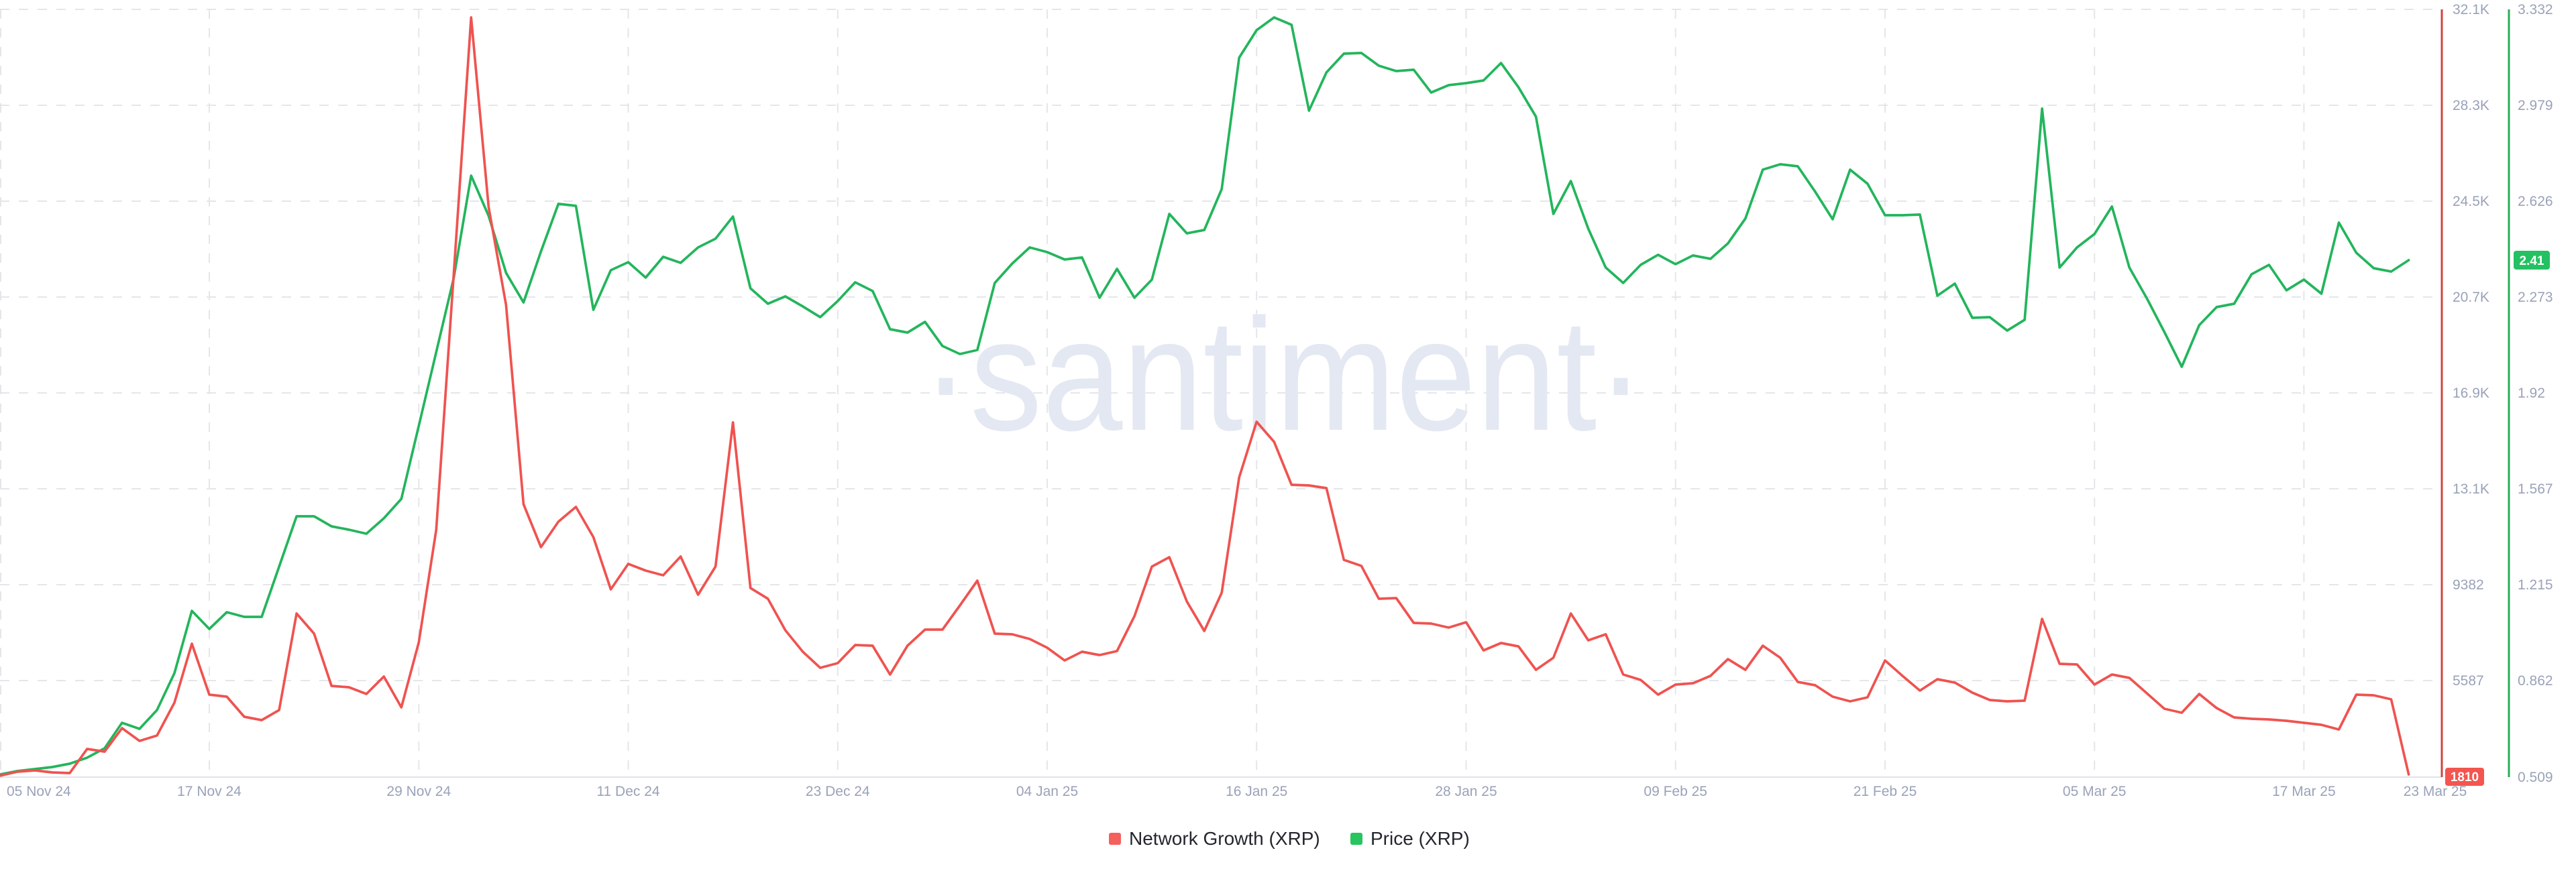 The image size is (2576, 875). I want to click on svg-text: 2.979, so click(2535, 105).